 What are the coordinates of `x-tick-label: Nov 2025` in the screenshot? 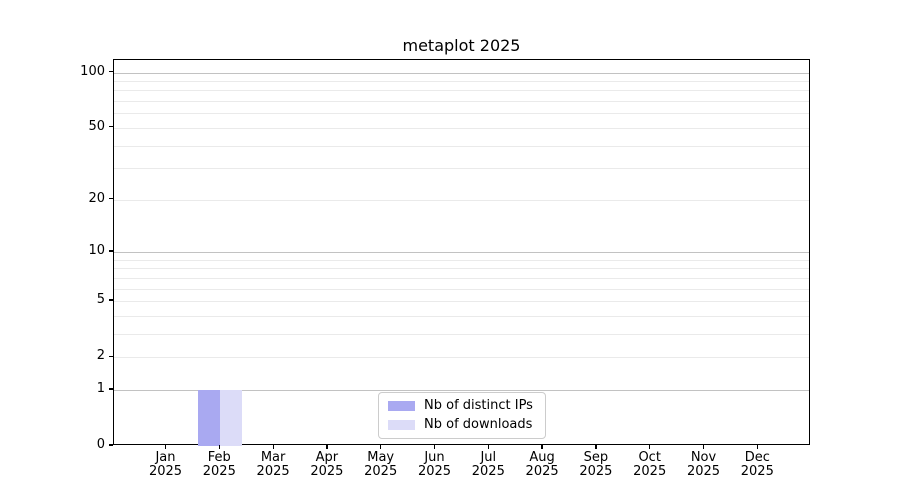 It's located at (704, 464).